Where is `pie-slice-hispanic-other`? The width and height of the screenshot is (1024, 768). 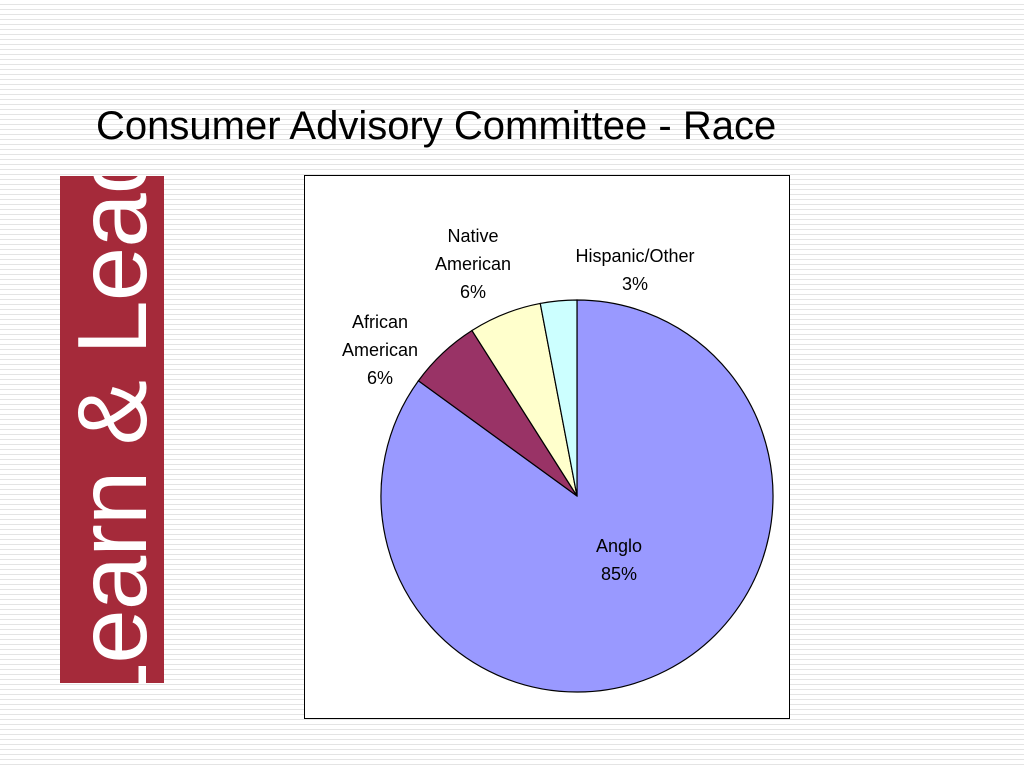 pie-slice-hispanic-other is located at coordinates (558, 398).